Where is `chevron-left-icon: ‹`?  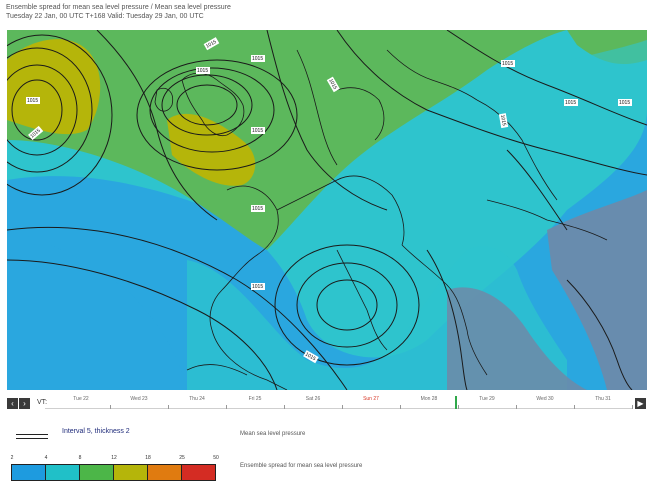 chevron-left-icon: ‹ is located at coordinates (12, 403).